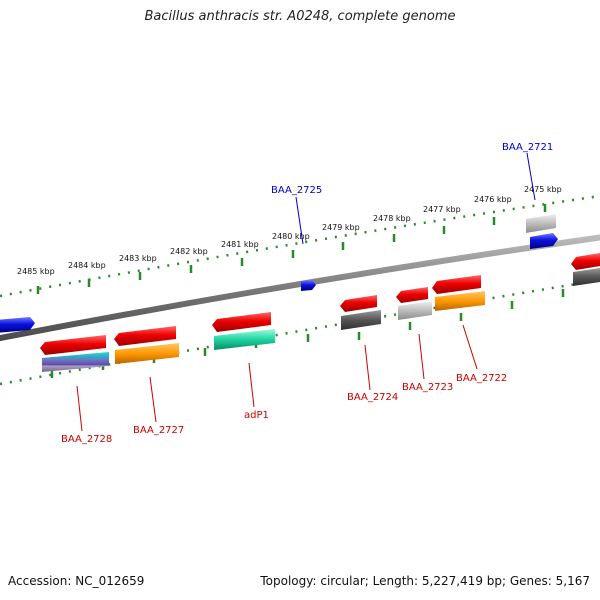 Image resolution: width=600 pixels, height=600 pixels. What do you see at coordinates (493, 199) in the screenshot?
I see `ruler-label: 2476 kbp` at bounding box center [493, 199].